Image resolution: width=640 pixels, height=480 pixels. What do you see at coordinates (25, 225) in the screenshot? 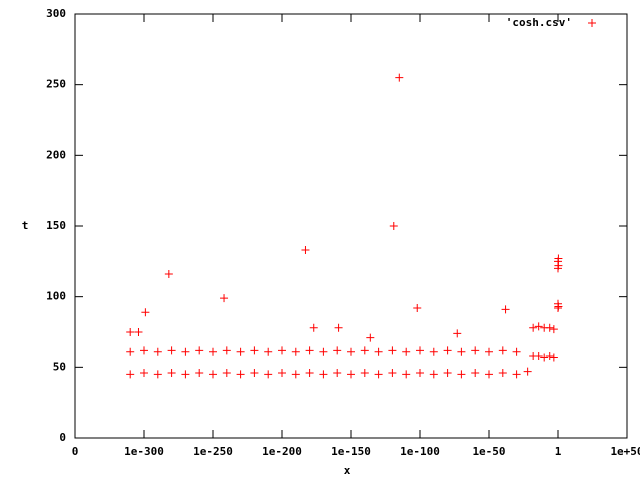
I see `y-axis-label: t` at bounding box center [25, 225].